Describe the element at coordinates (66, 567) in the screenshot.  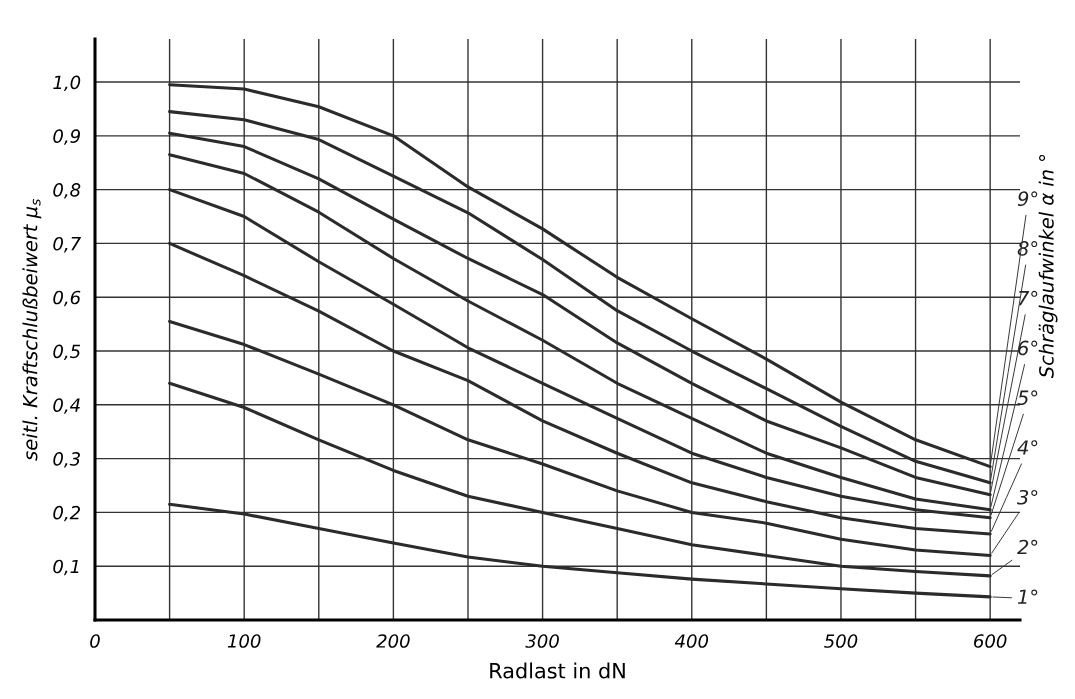
I see `y-tick-label: 0,1` at that location.